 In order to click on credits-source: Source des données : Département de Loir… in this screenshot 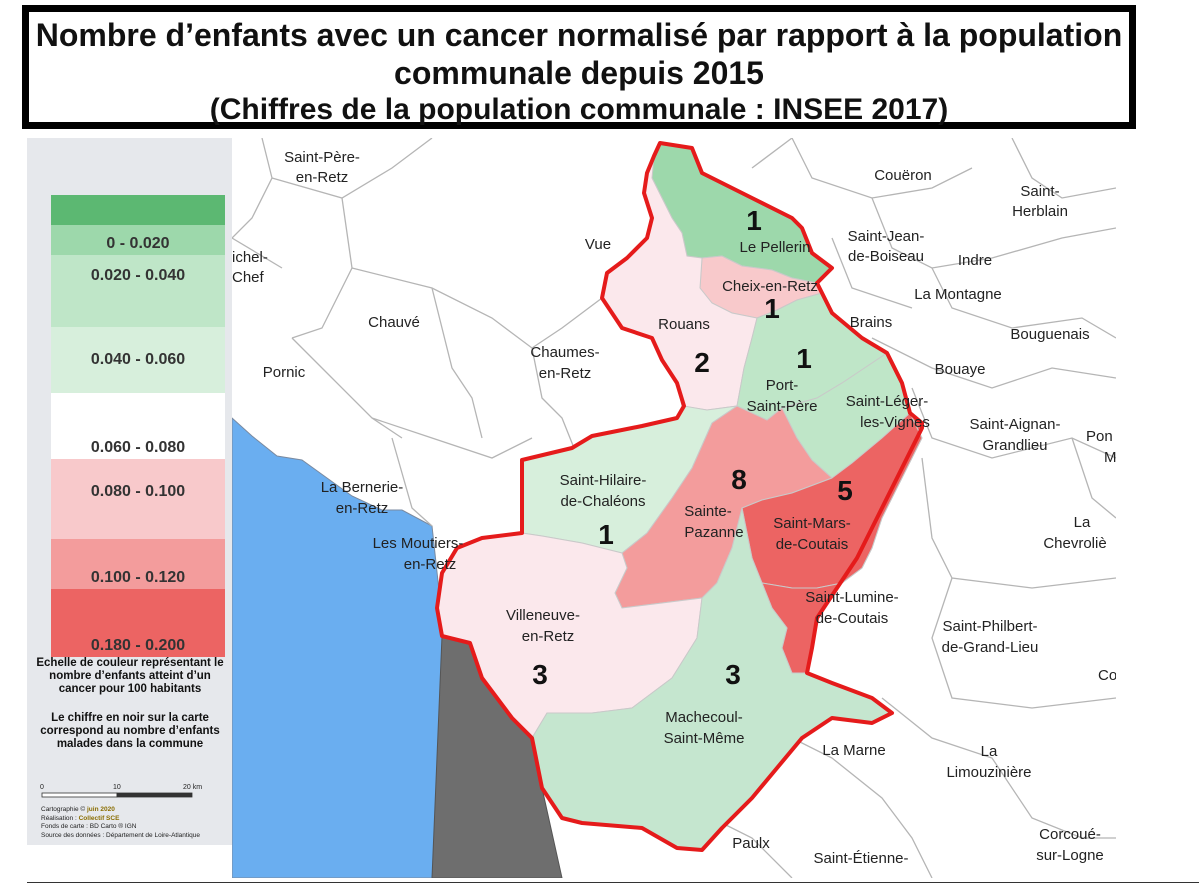, I will do `click(120, 835)`.